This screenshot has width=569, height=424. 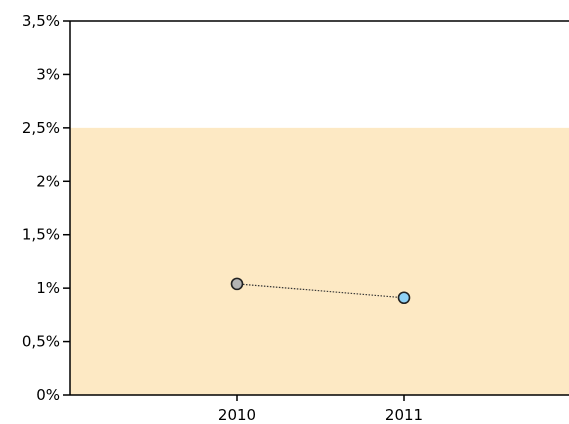 I want to click on y-tick-label: 1%, so click(x=48, y=288).